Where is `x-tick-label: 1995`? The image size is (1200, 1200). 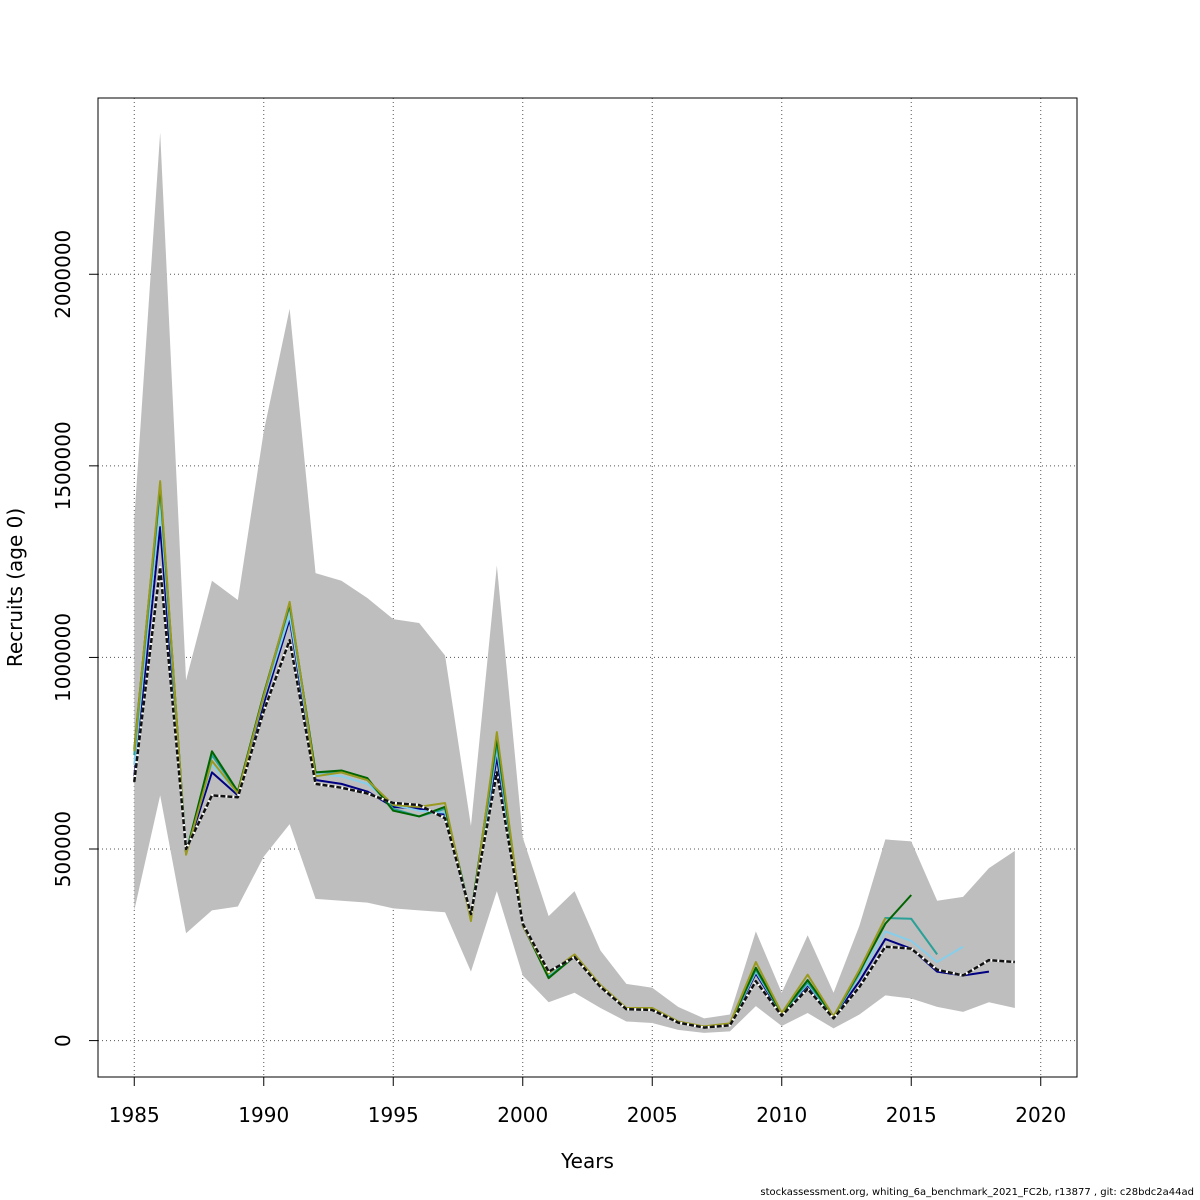 x-tick-label: 1995 is located at coordinates (393, 1115).